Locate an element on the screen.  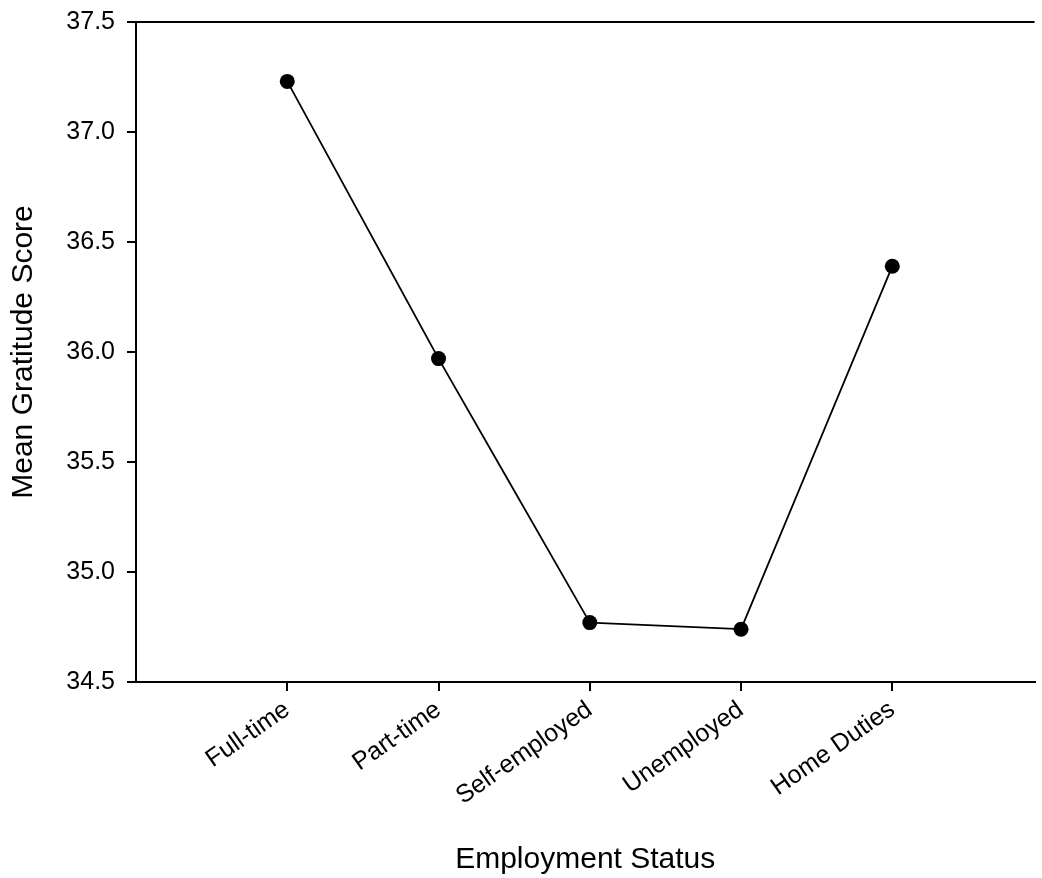
y-tick-label: 37.0 is located at coordinates (90, 129).